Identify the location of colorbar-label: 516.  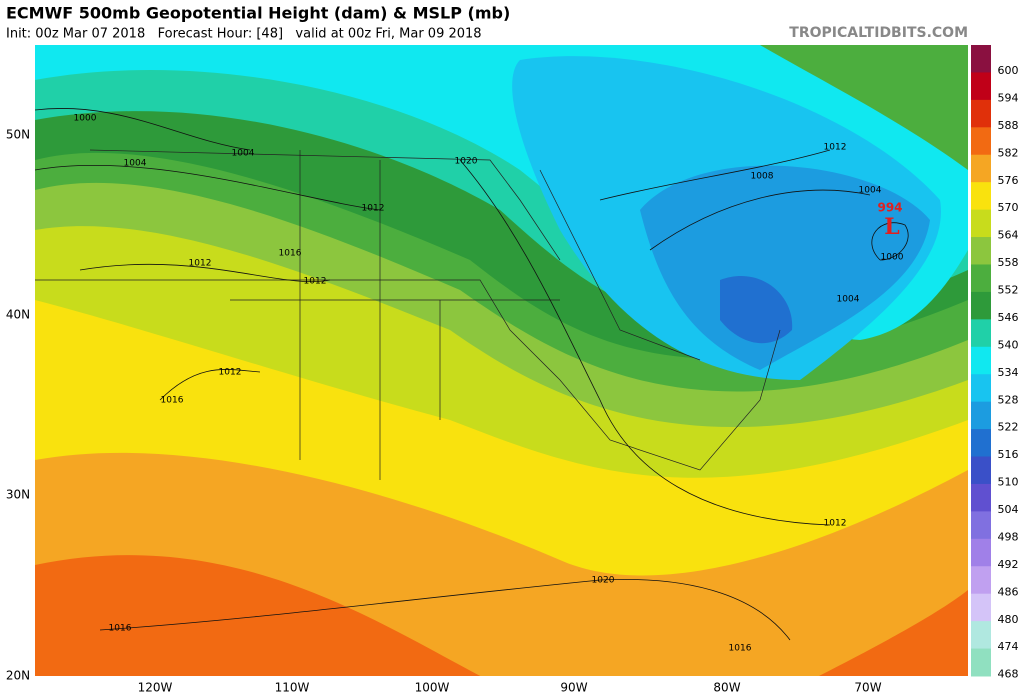
(1008, 454).